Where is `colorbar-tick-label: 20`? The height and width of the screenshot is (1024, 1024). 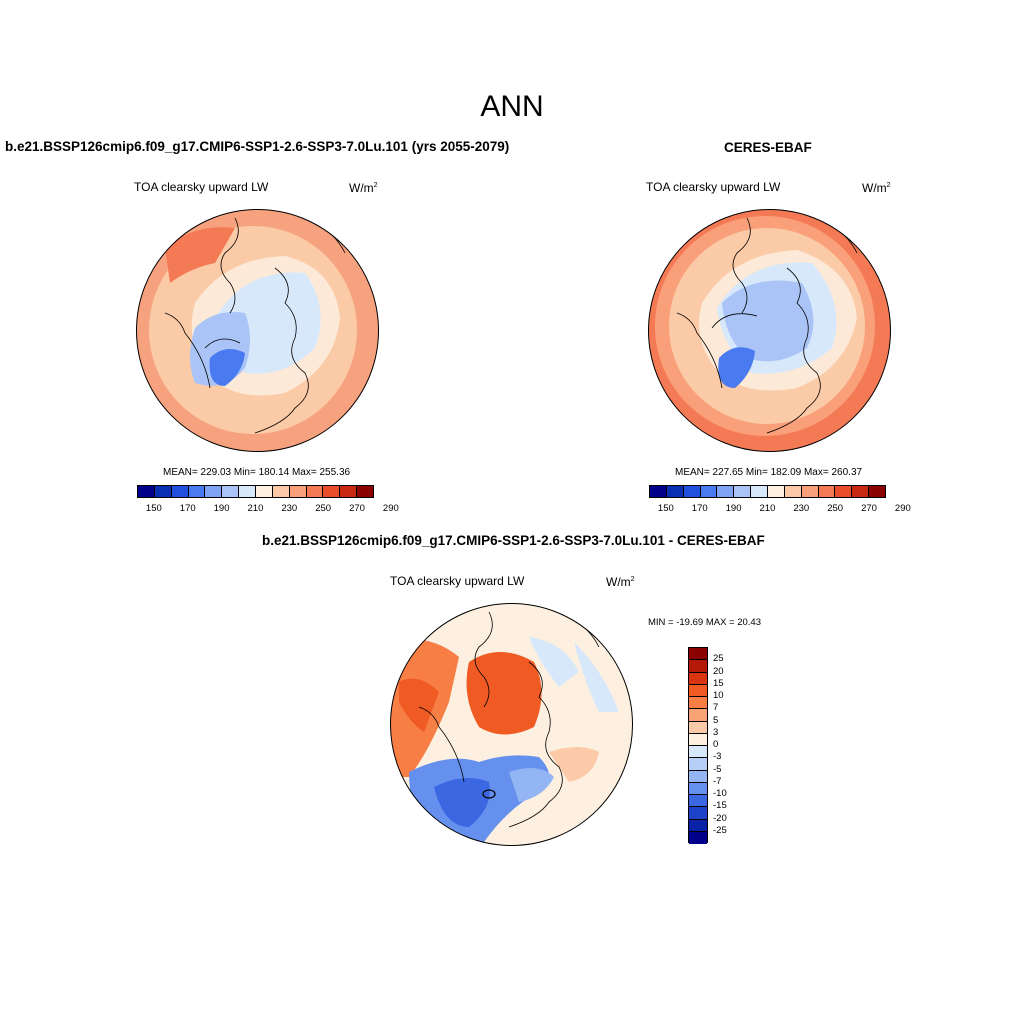 colorbar-tick-label: 20 is located at coordinates (718, 671).